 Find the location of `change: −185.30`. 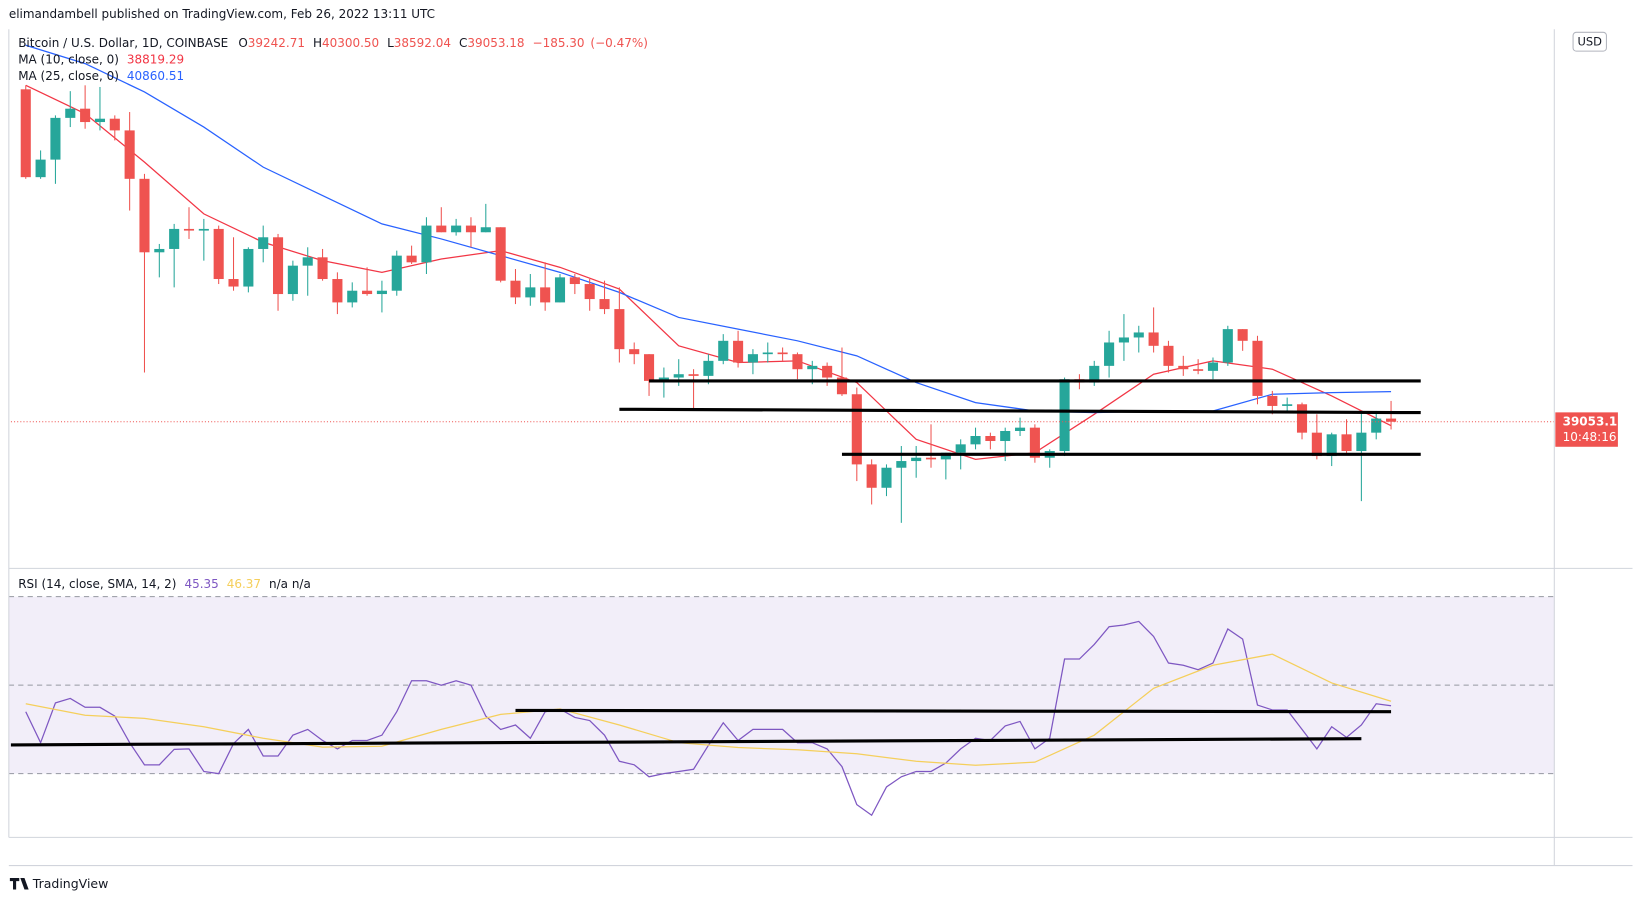

change: −185.30 is located at coordinates (559, 42).